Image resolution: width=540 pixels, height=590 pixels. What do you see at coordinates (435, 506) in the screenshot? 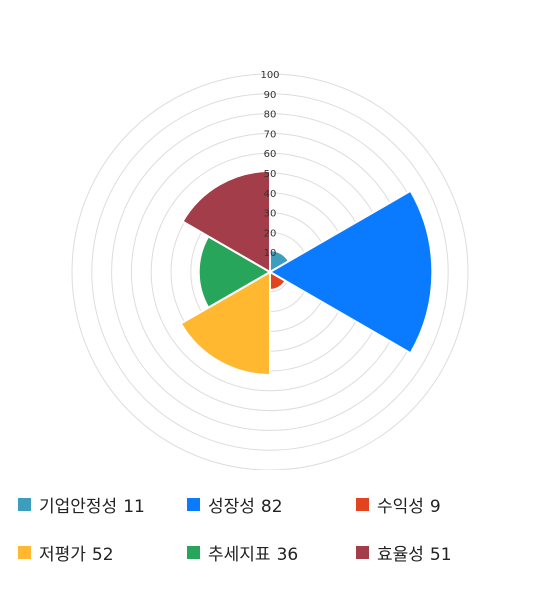
I see `legend-value: 9` at bounding box center [435, 506].